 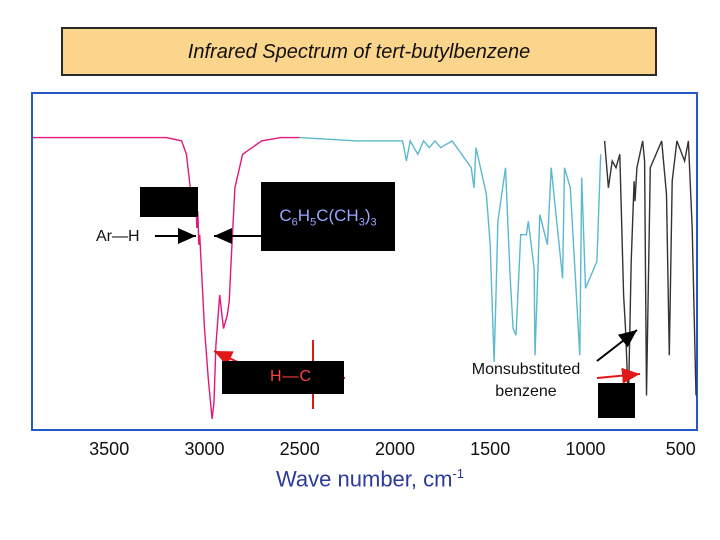 What do you see at coordinates (169, 202) in the screenshot?
I see `ar-h-box` at bounding box center [169, 202].